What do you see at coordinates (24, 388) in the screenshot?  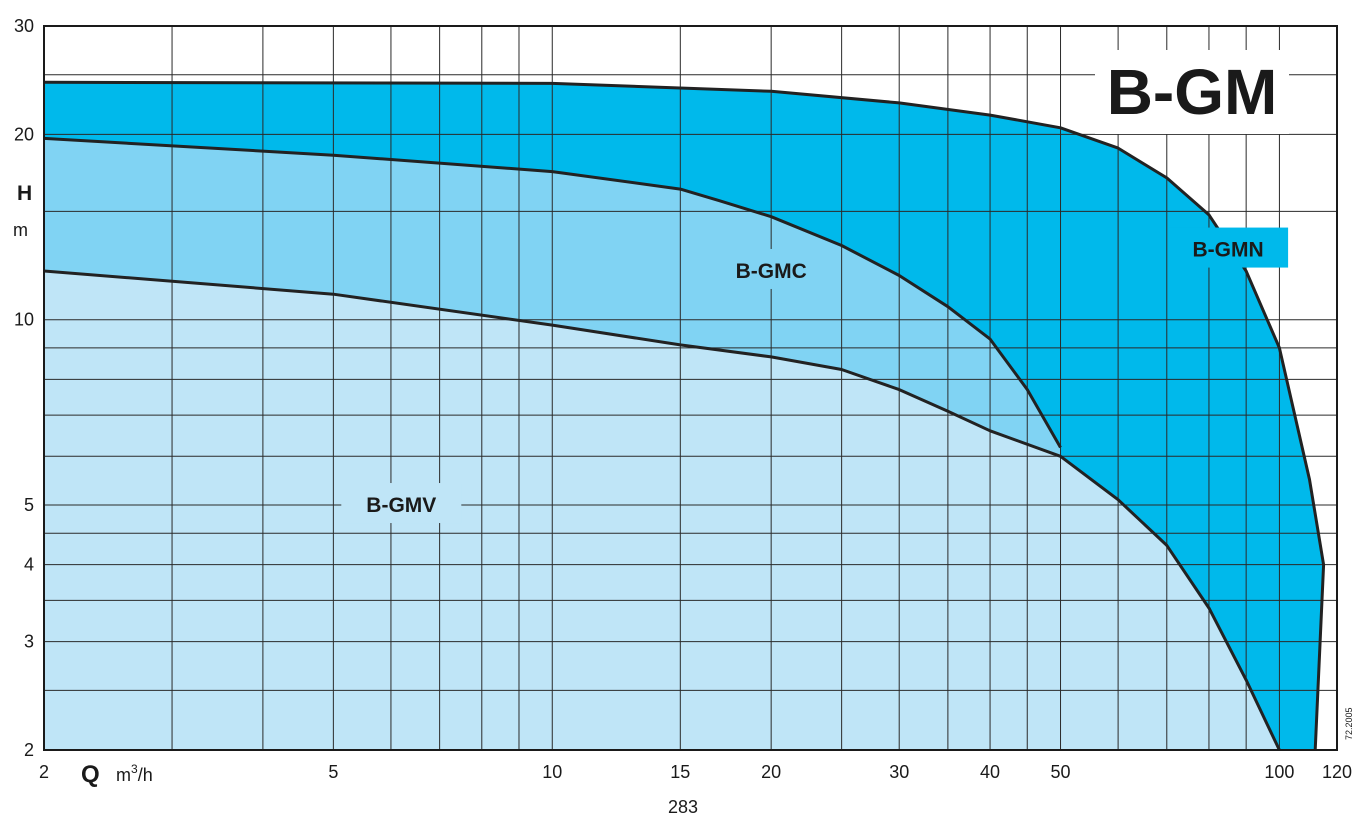 I see `y-tick-labels: 2 3 4 5 10 20 30` at bounding box center [24, 388].